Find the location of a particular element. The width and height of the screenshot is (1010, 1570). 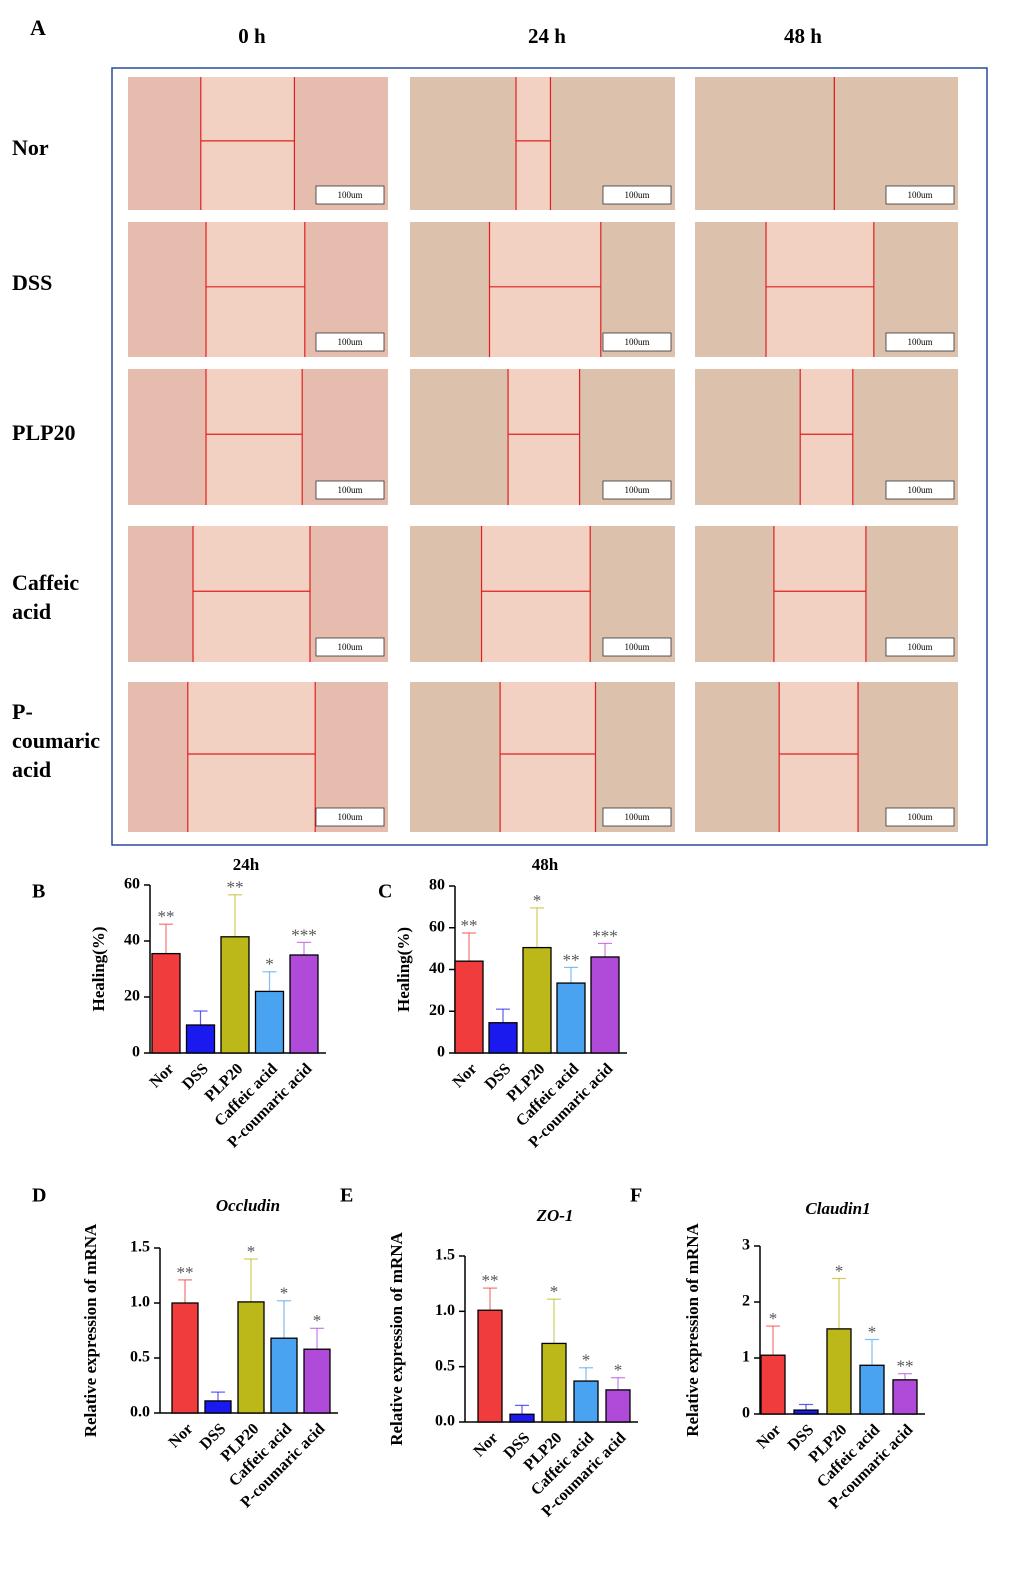

chart-title: Claudin1 is located at coordinates (837, 1208).